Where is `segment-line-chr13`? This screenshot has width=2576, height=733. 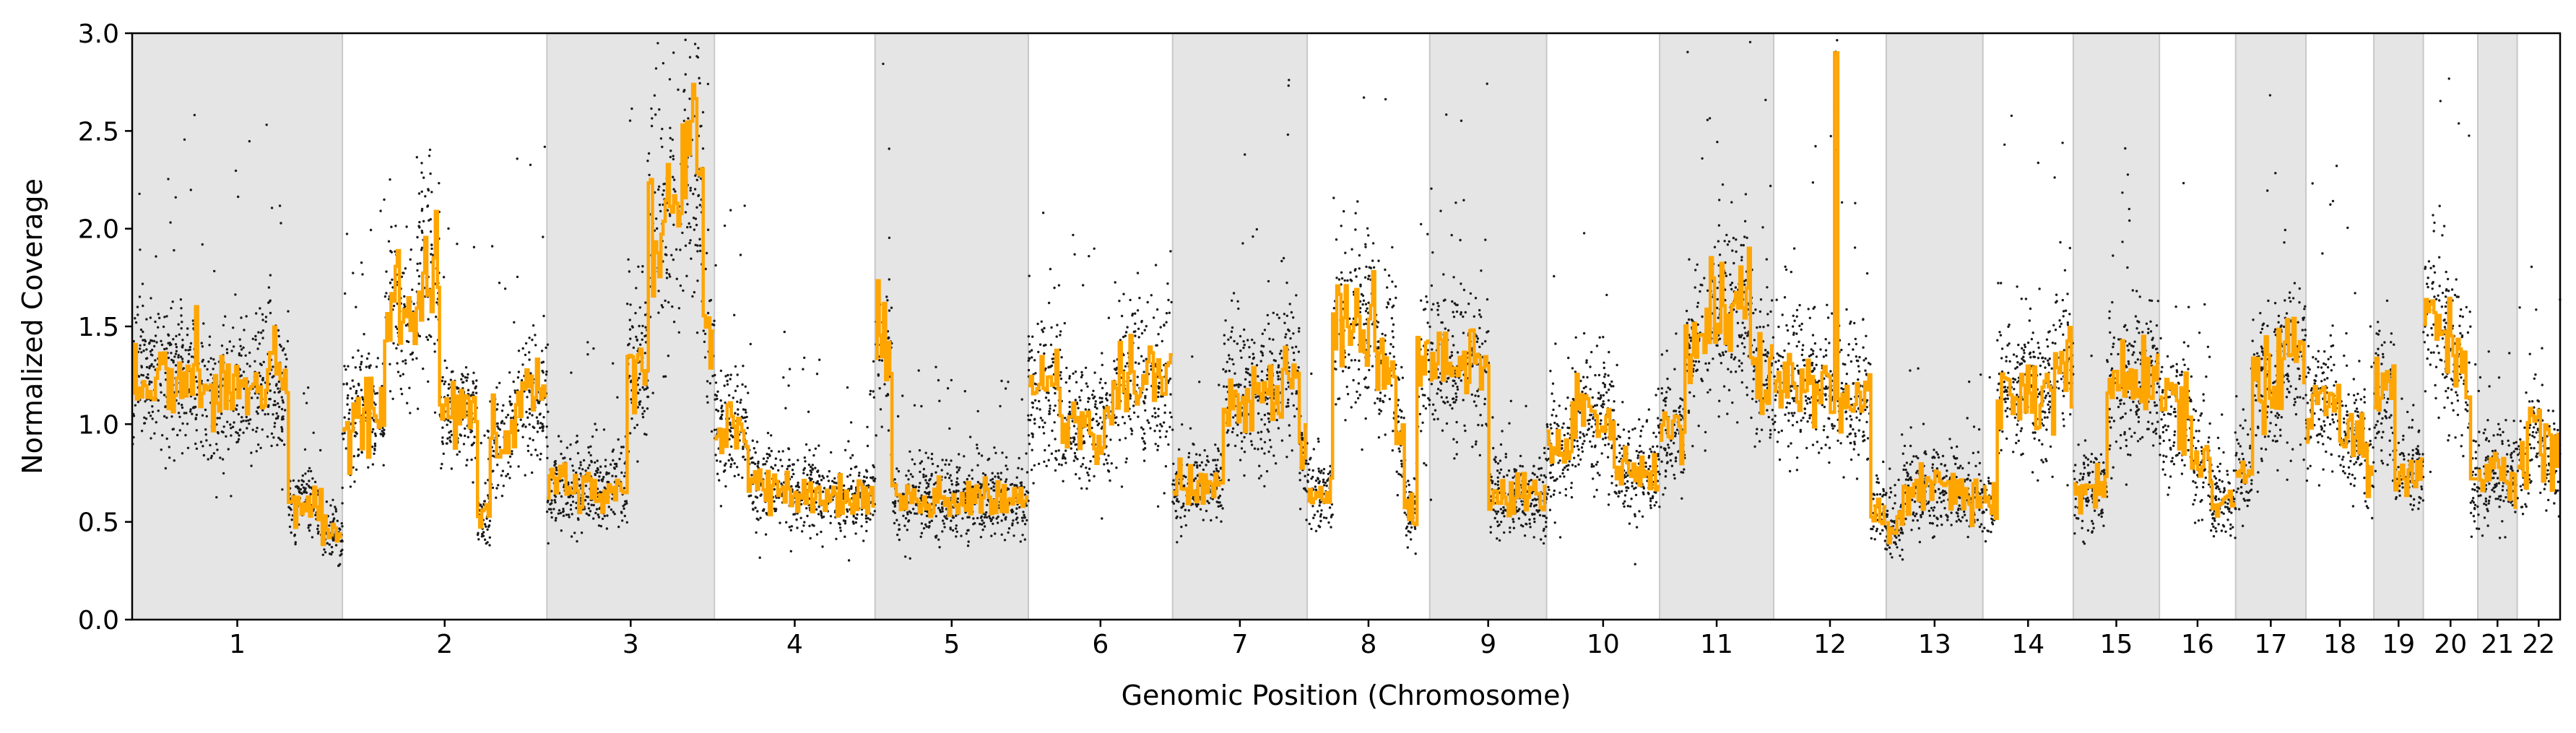
segment-line-chr13 is located at coordinates (1934, 503).